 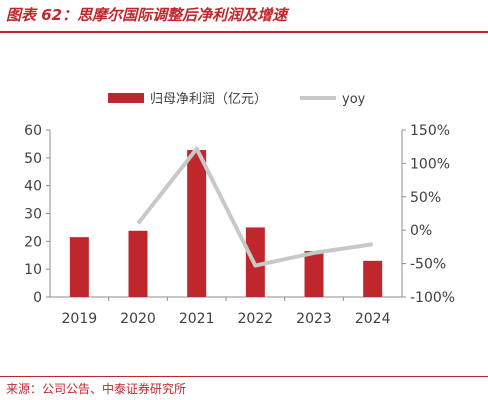 What do you see at coordinates (425, 198) in the screenshot?
I see `right-tick-label: 50%` at bounding box center [425, 198].